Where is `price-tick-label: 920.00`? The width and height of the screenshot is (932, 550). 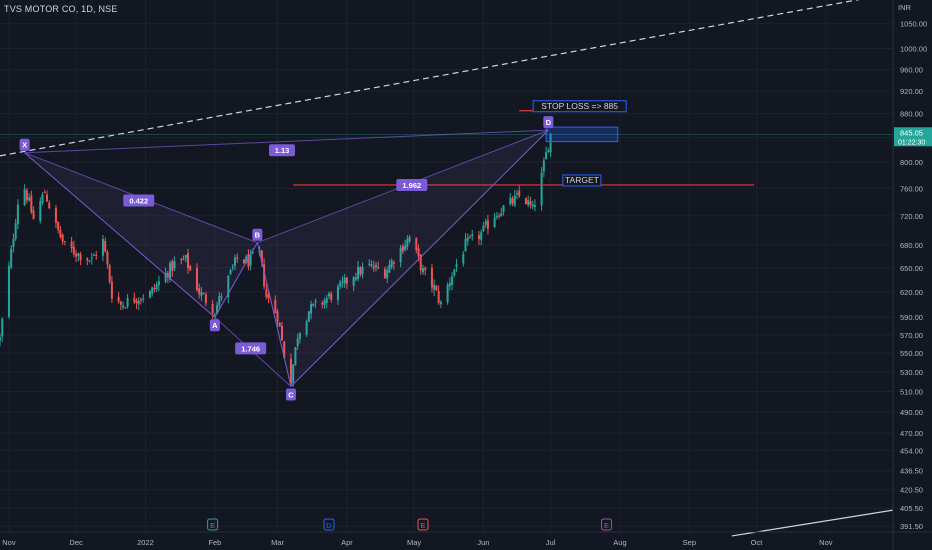 price-tick-label: 920.00 is located at coordinates (911, 91).